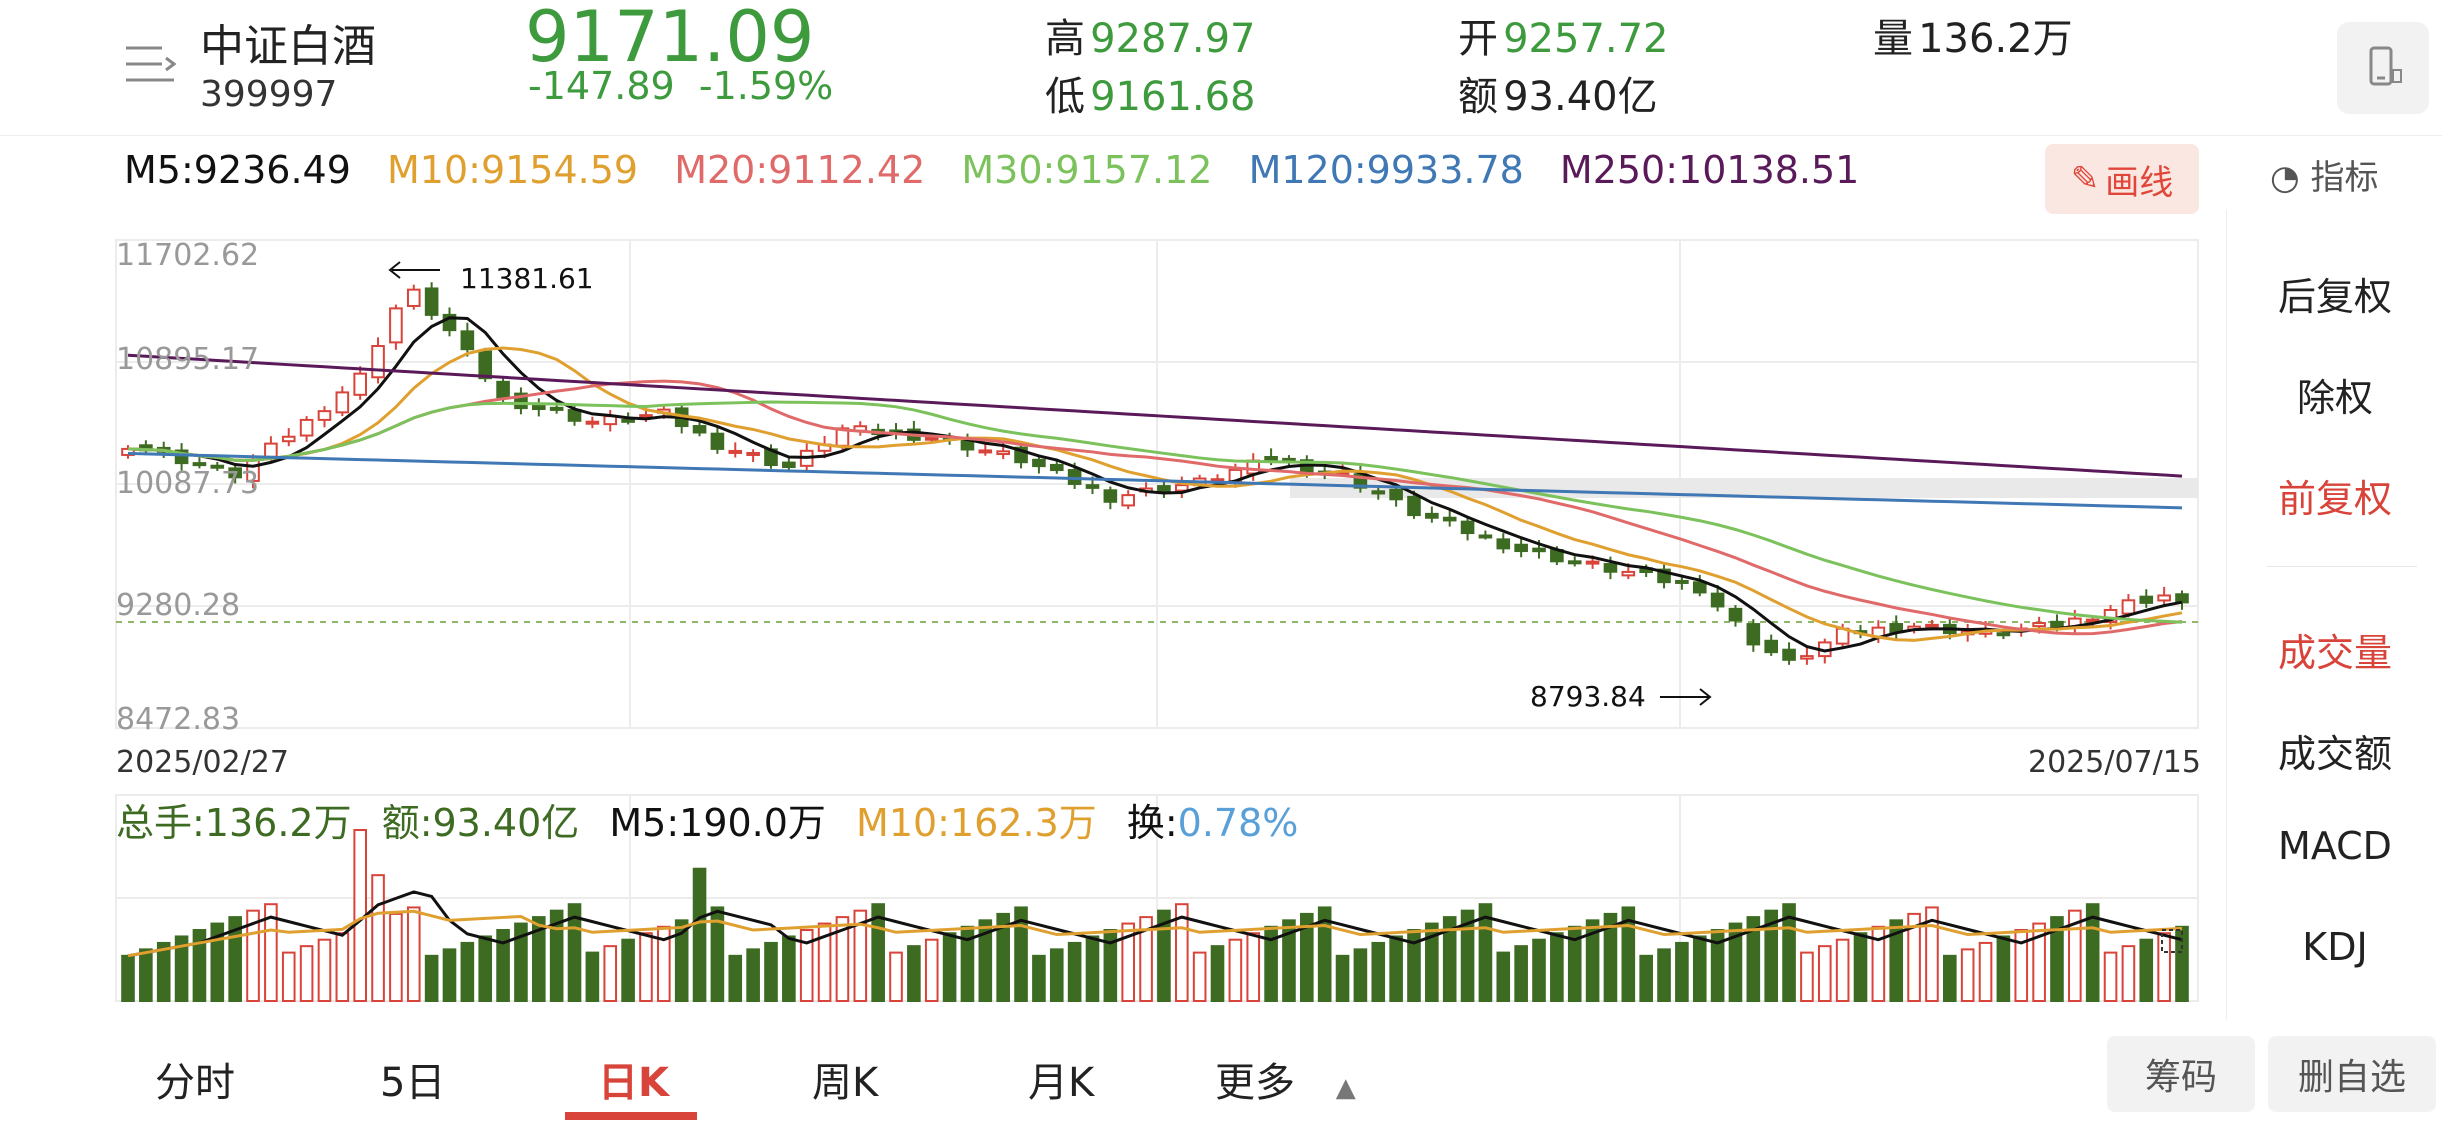 The height and width of the screenshot is (1122, 2442). Describe the element at coordinates (2334, 398) in the screenshot. I see `side-item-ex-rights: 除权` at that location.